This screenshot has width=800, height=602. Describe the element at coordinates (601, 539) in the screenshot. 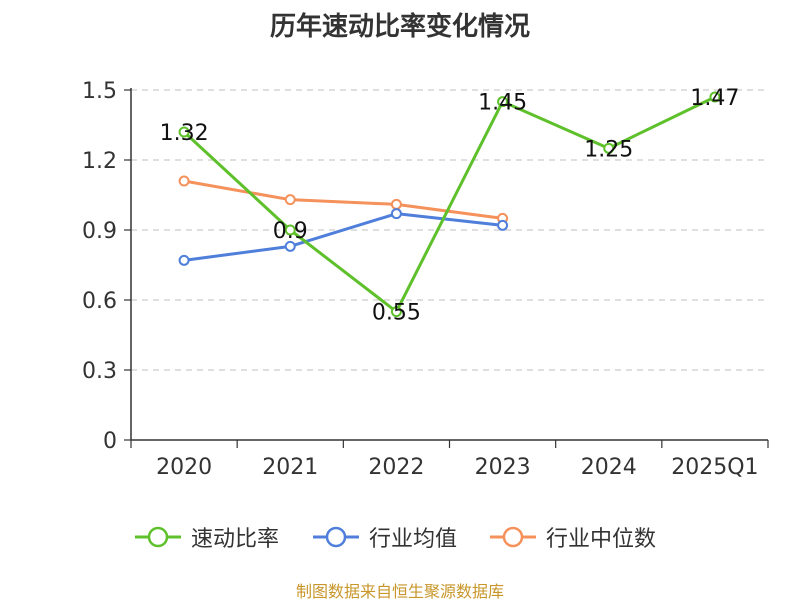

I see `legend-label: 行业中位数` at that location.